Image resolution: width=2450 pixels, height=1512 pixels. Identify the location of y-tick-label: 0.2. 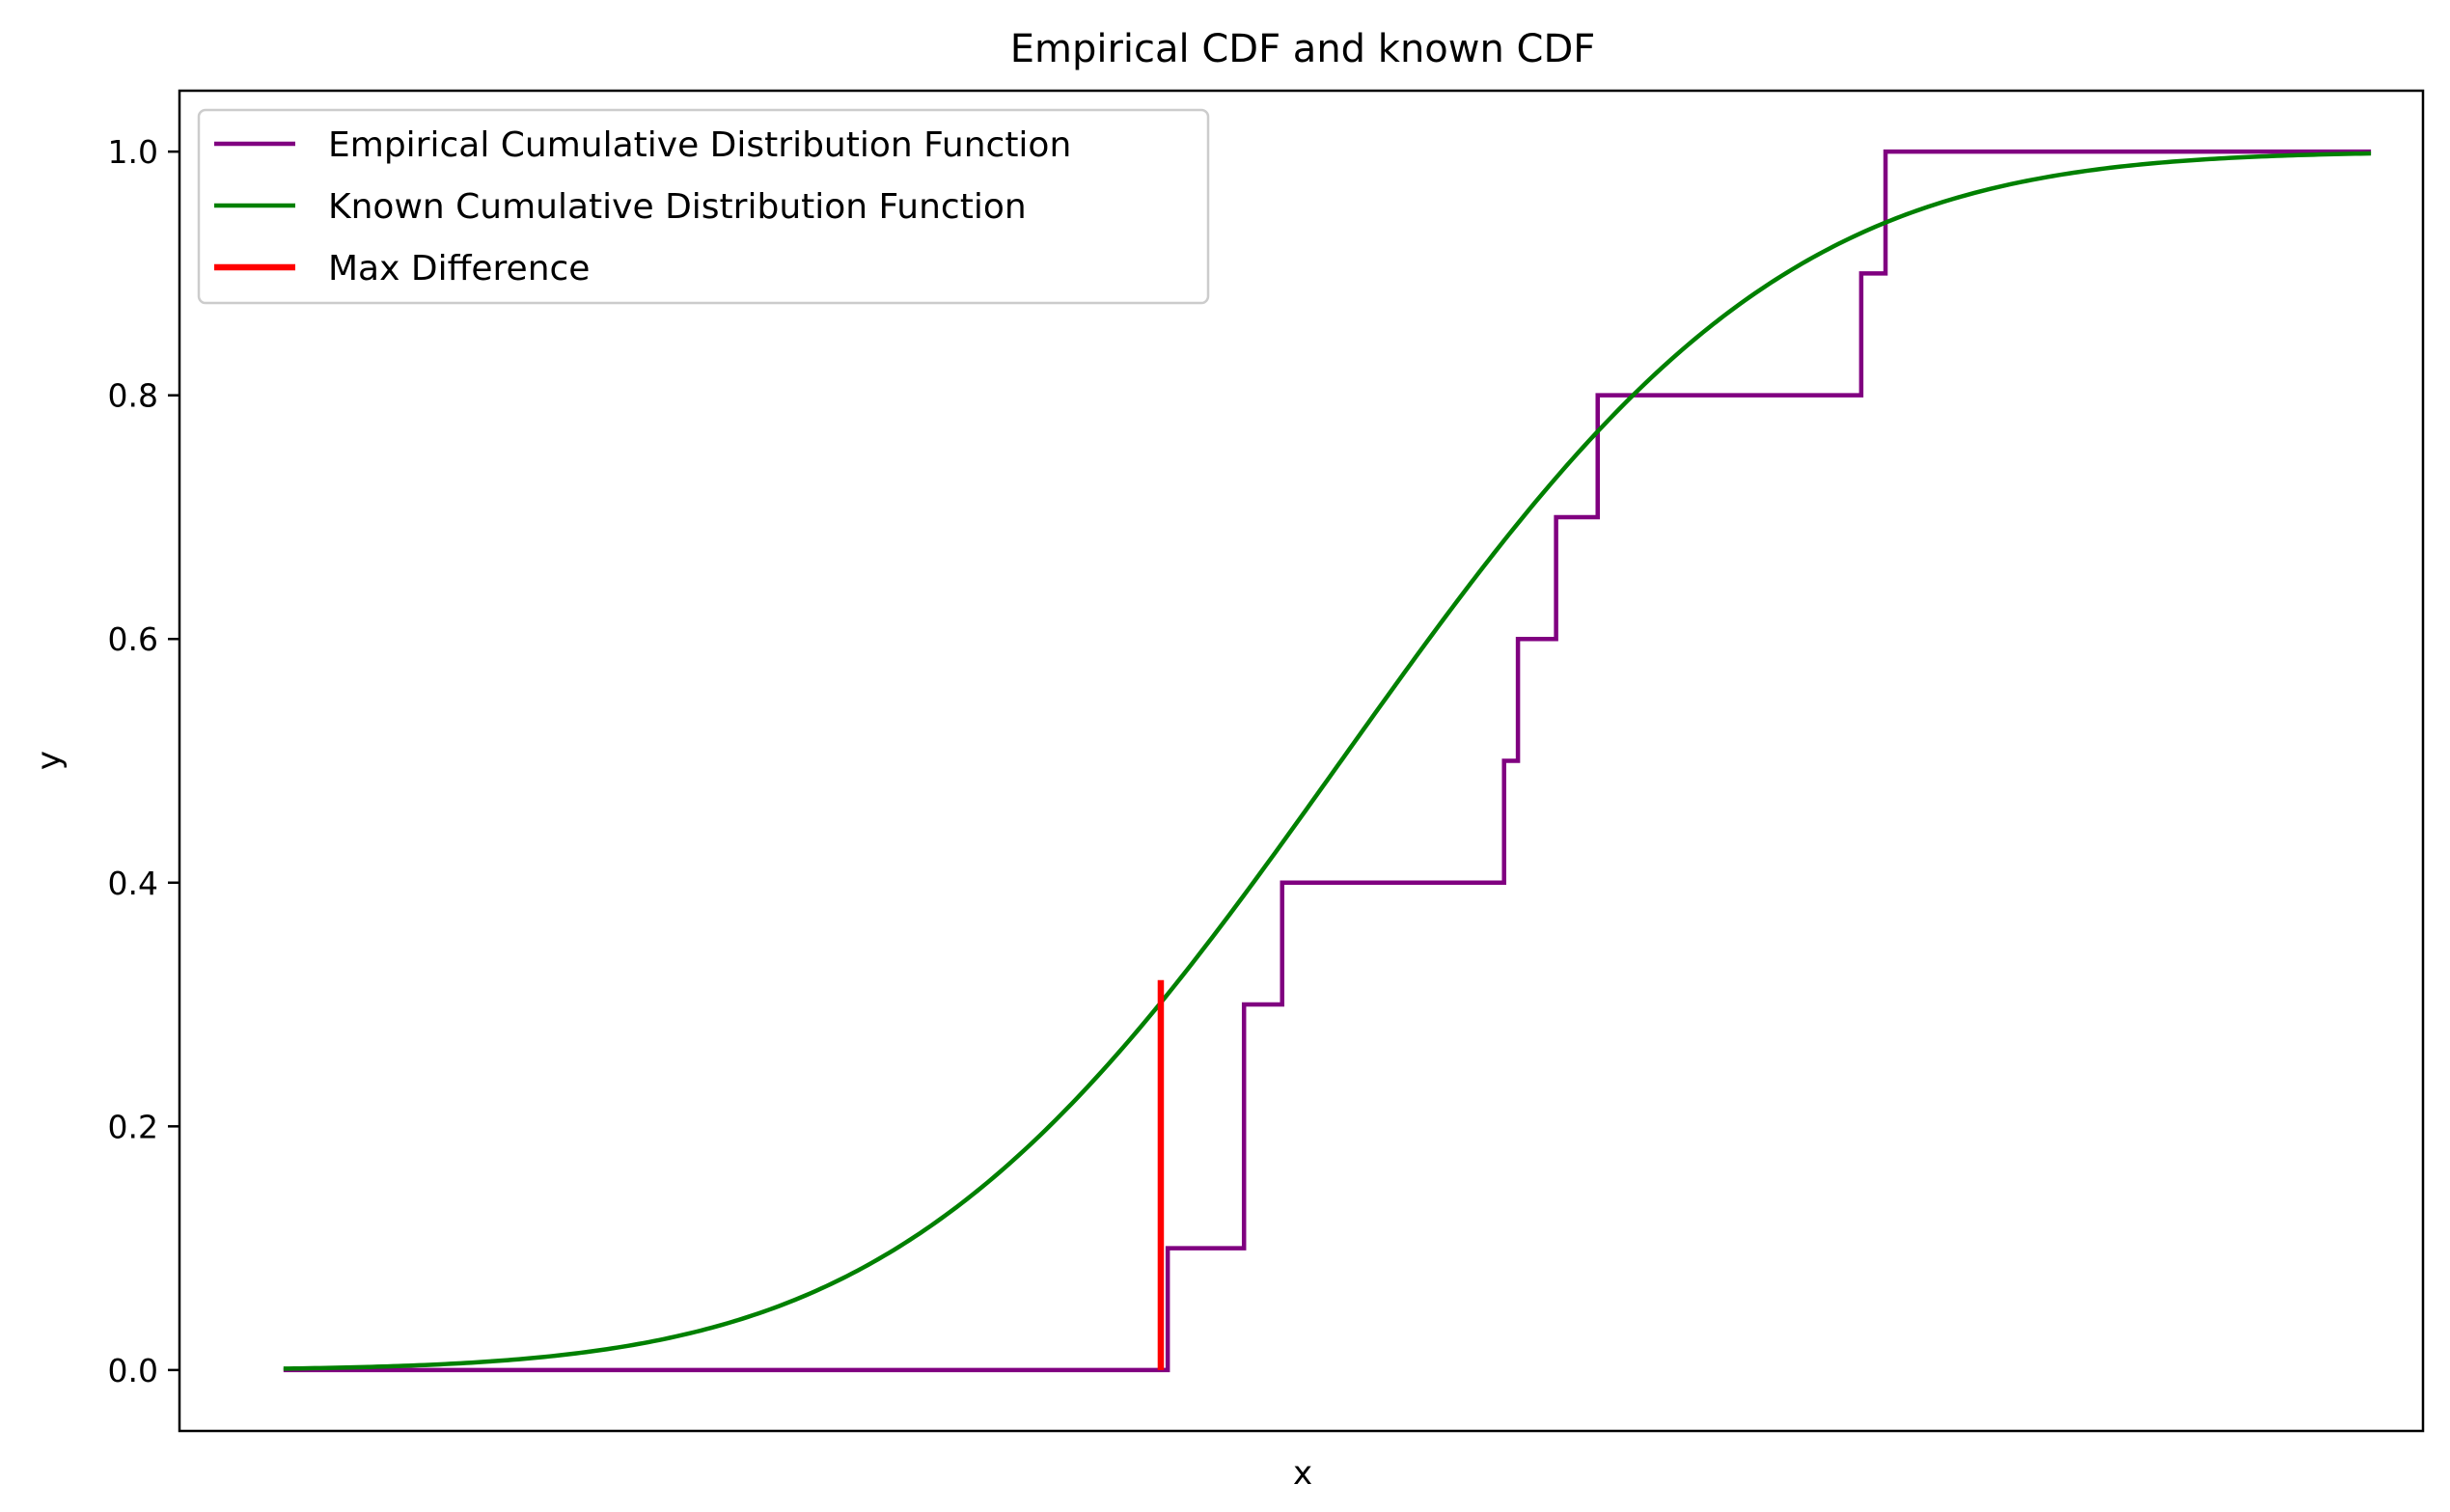
(133, 1126).